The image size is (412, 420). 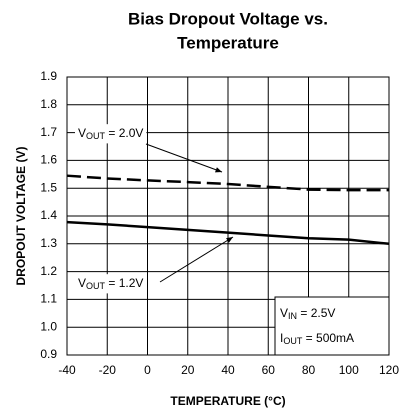 I want to click on x-tick-label: 0, so click(x=147, y=370).